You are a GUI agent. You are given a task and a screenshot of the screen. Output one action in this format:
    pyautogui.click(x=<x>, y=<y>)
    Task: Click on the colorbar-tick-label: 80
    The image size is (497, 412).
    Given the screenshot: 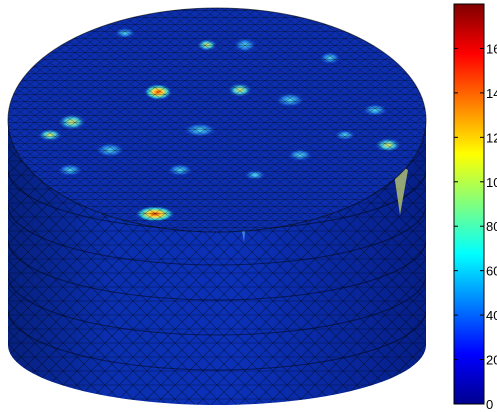 What is the action you would take?
    pyautogui.click(x=491, y=226)
    